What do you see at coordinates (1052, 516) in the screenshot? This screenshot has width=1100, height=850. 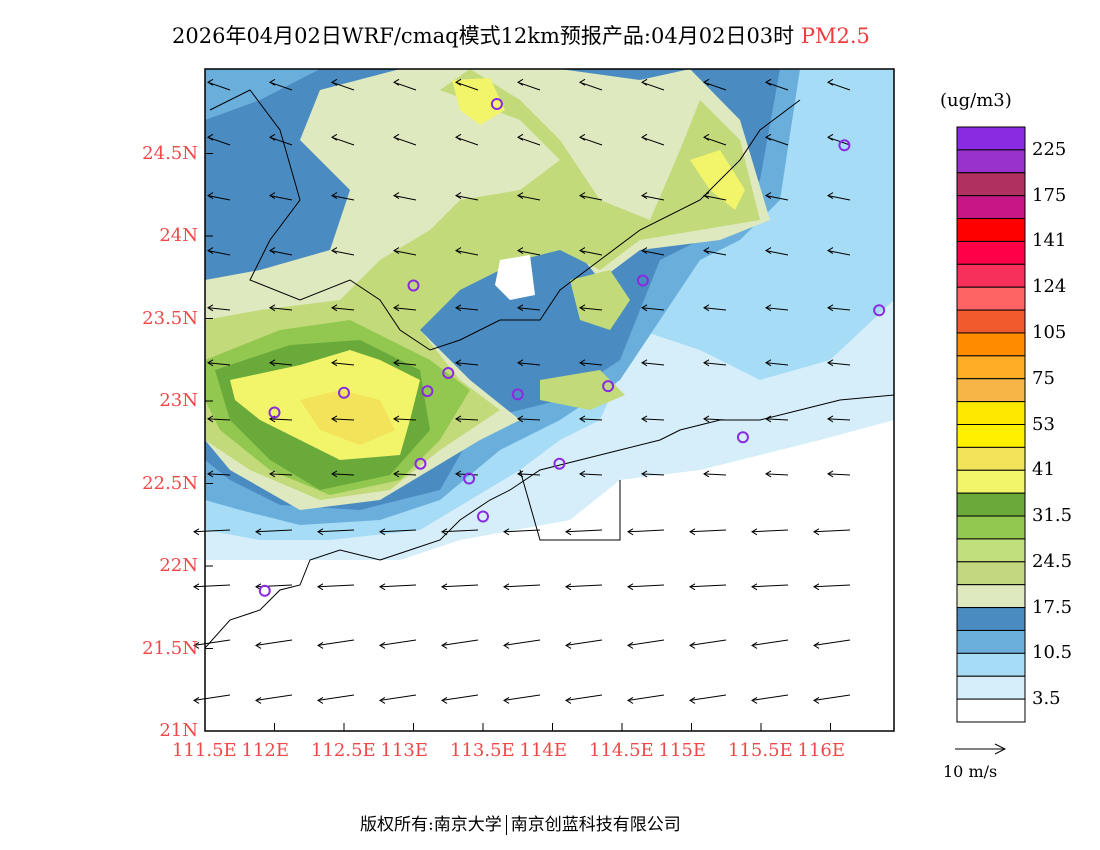 I see `legend-label: 31.5` at bounding box center [1052, 516].